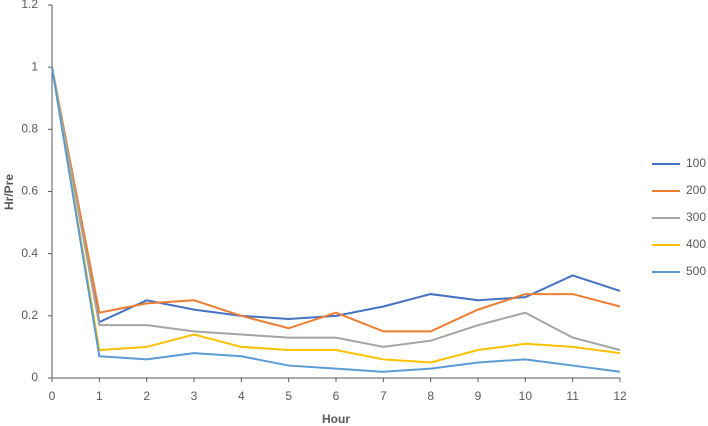 Image resolution: width=708 pixels, height=426 pixels. What do you see at coordinates (29, 129) in the screenshot?
I see `y-tick-label: 0.8` at bounding box center [29, 129].